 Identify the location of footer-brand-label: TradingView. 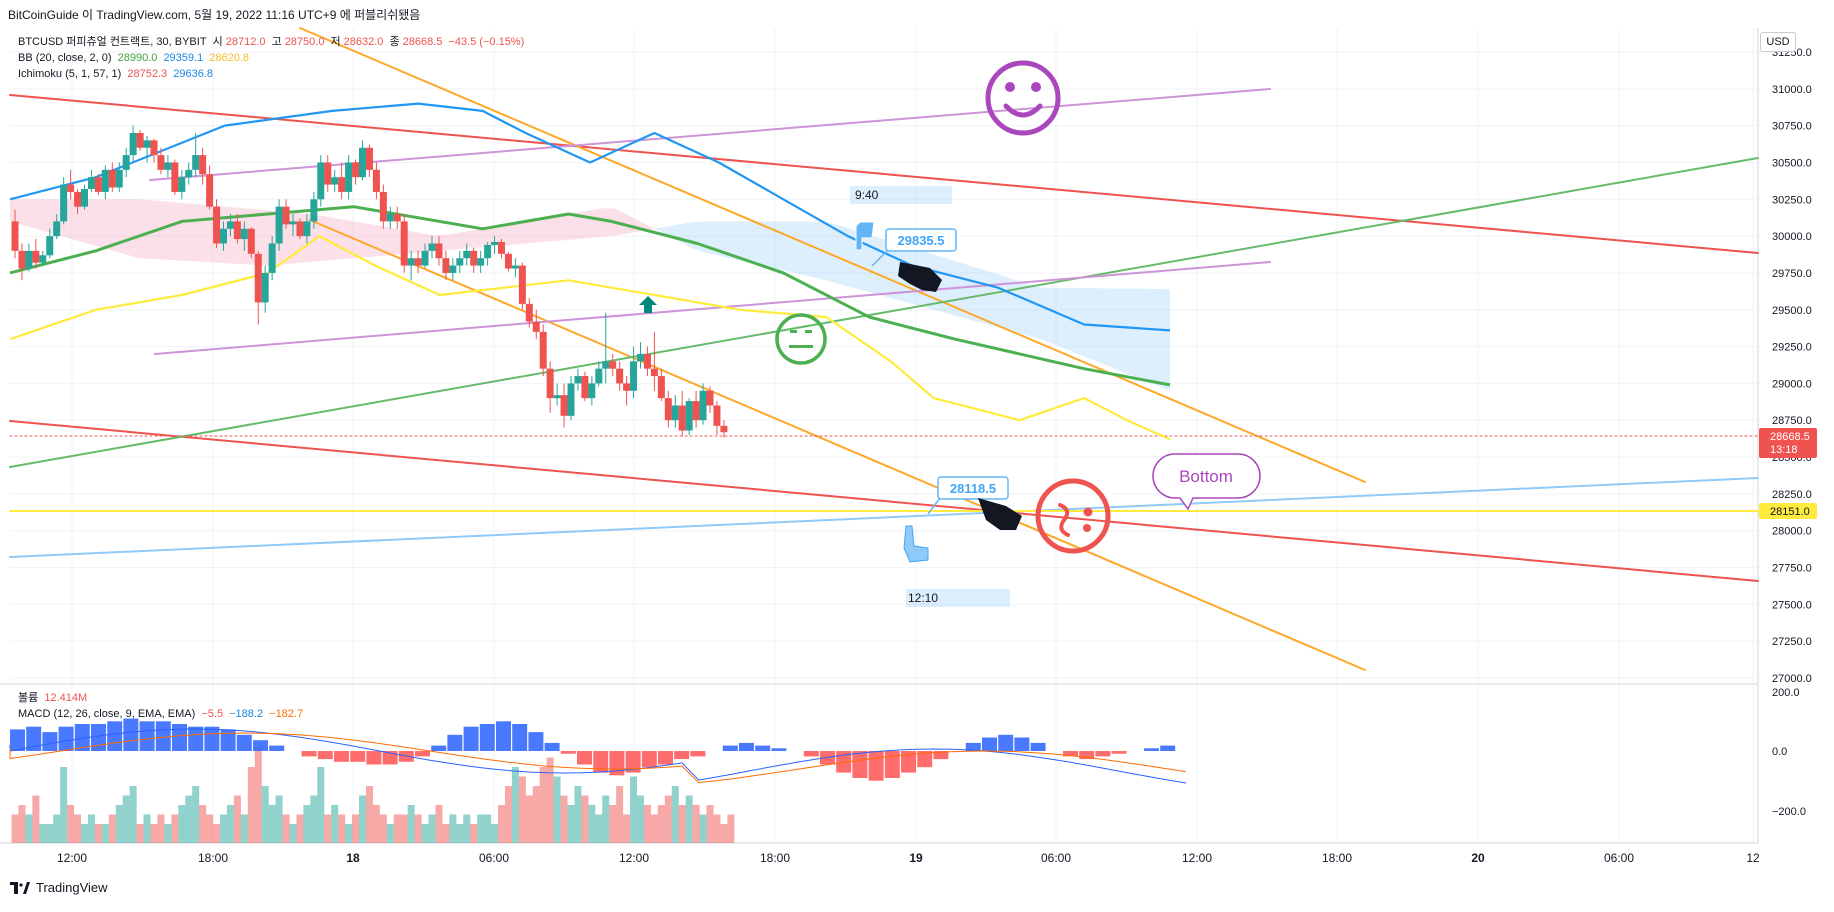
(72, 887).